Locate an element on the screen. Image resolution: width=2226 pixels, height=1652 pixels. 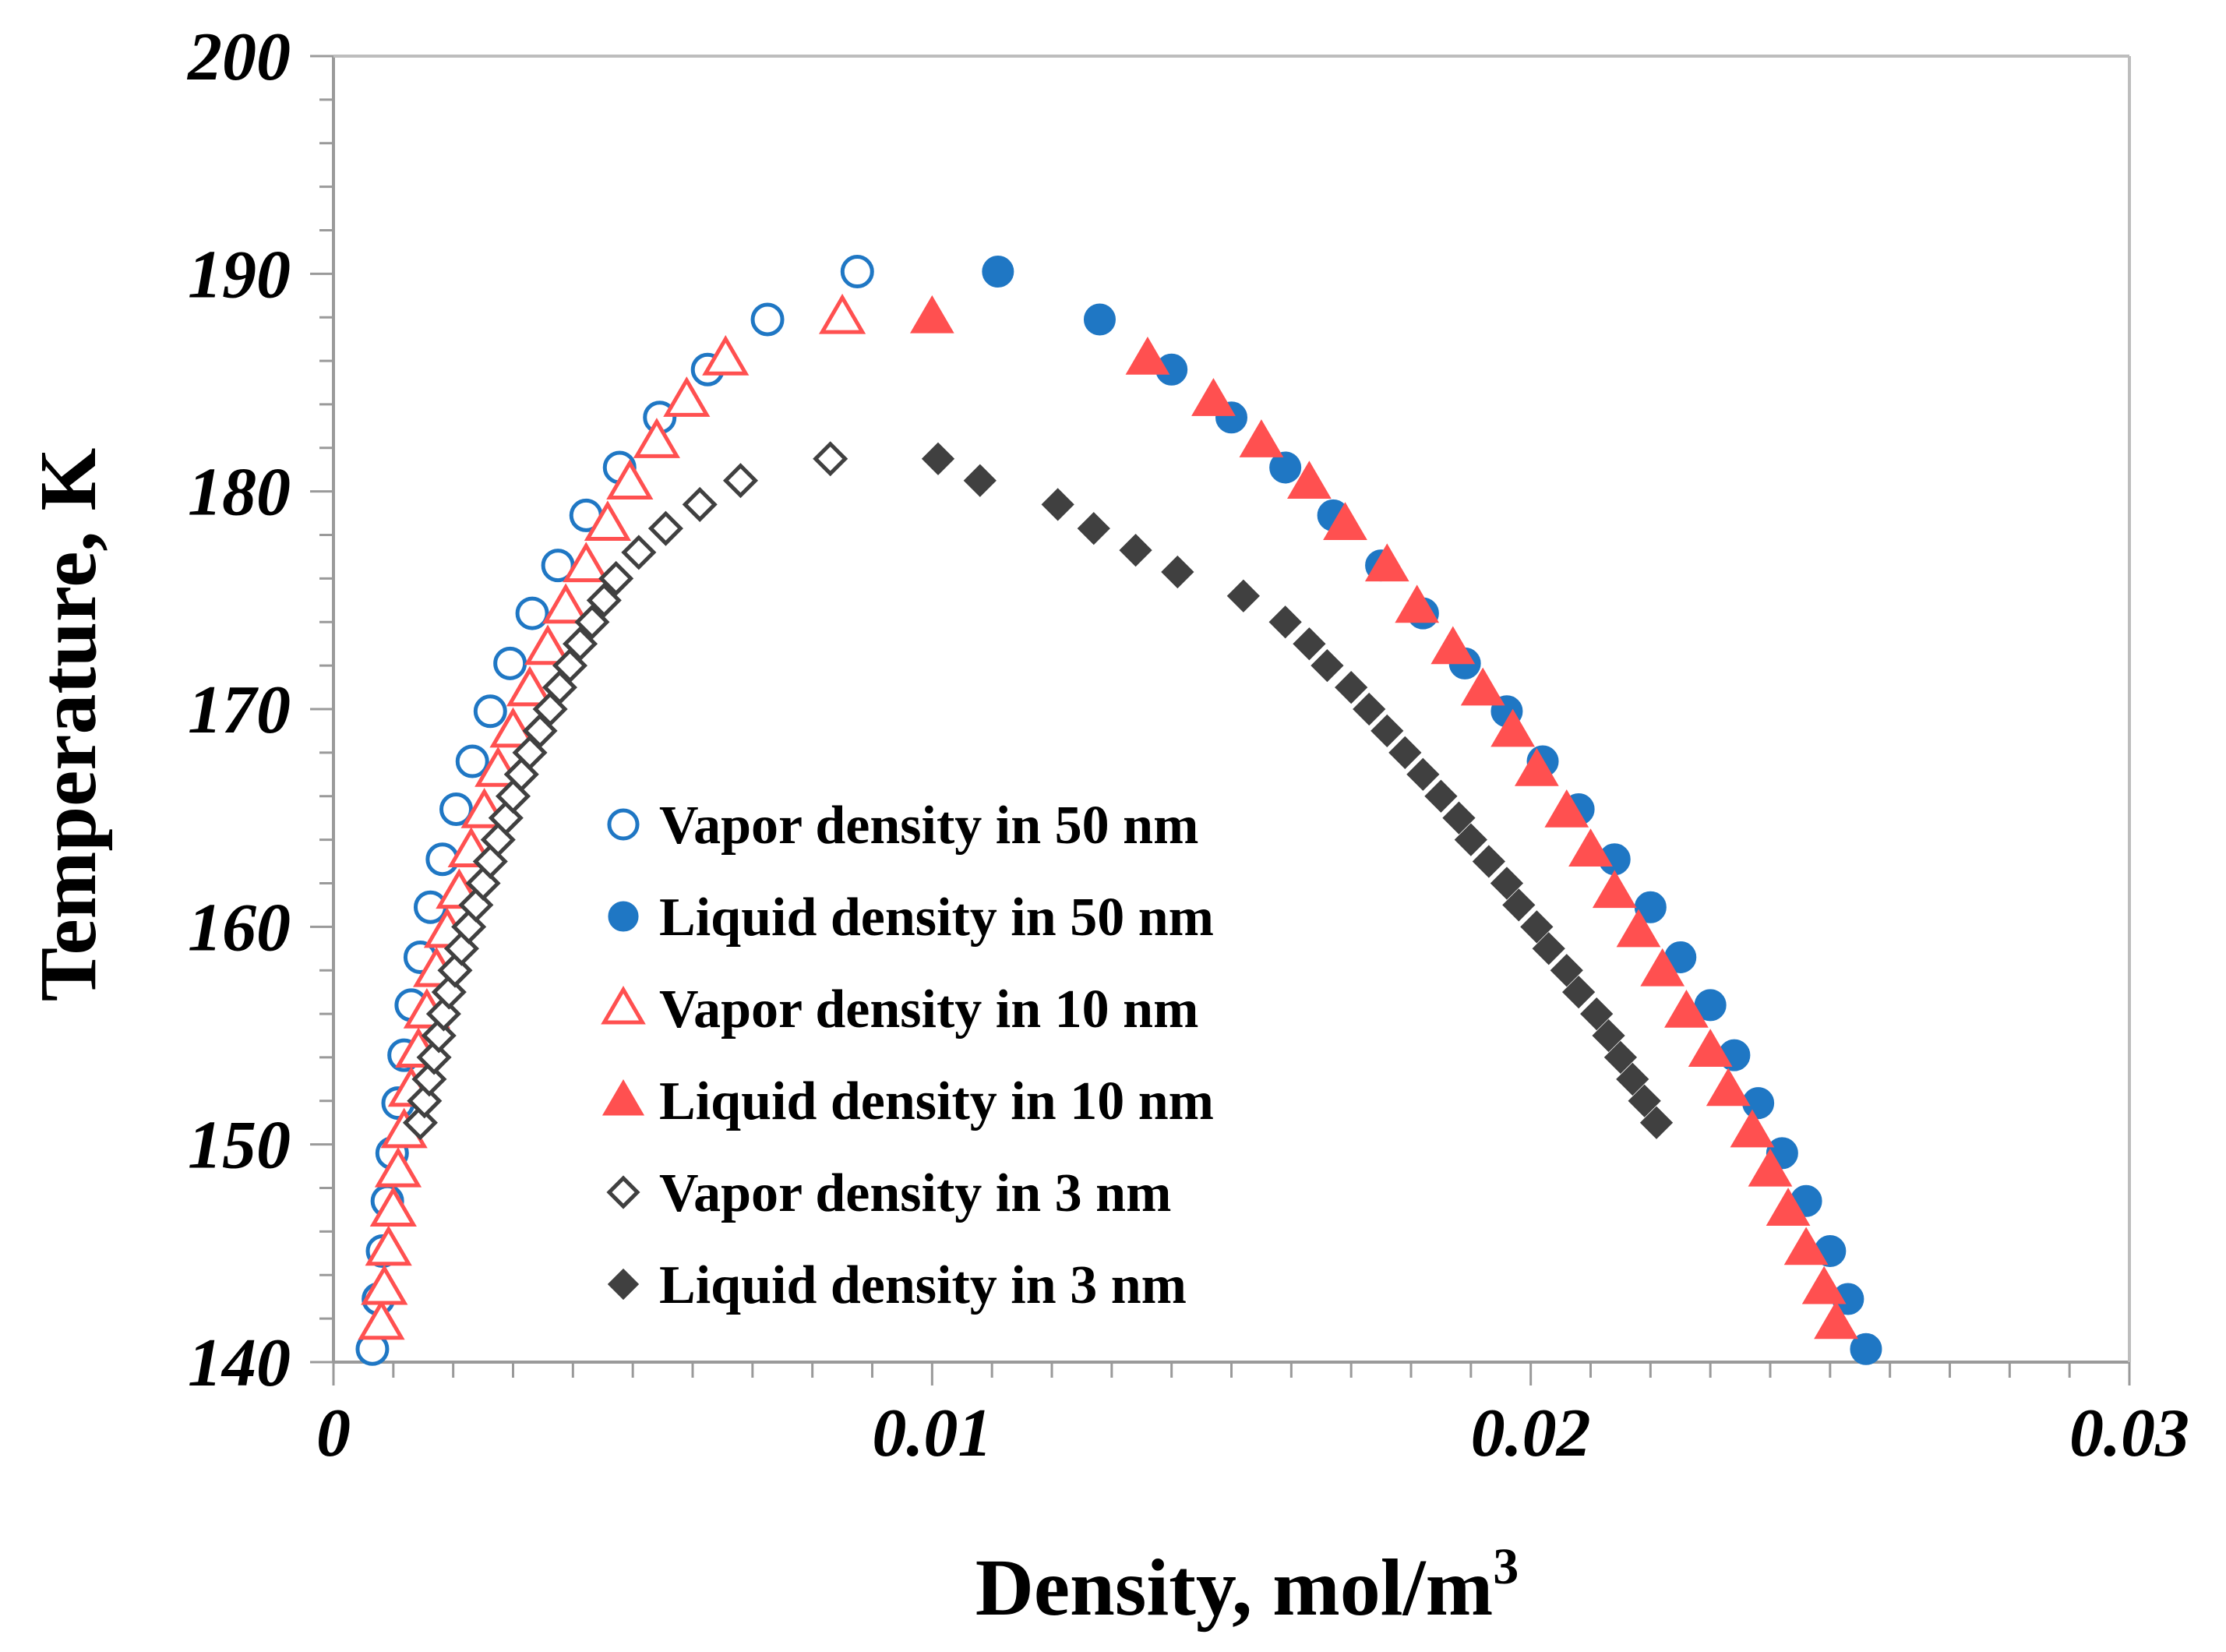
y-tick-label: 180 is located at coordinates (239, 493).